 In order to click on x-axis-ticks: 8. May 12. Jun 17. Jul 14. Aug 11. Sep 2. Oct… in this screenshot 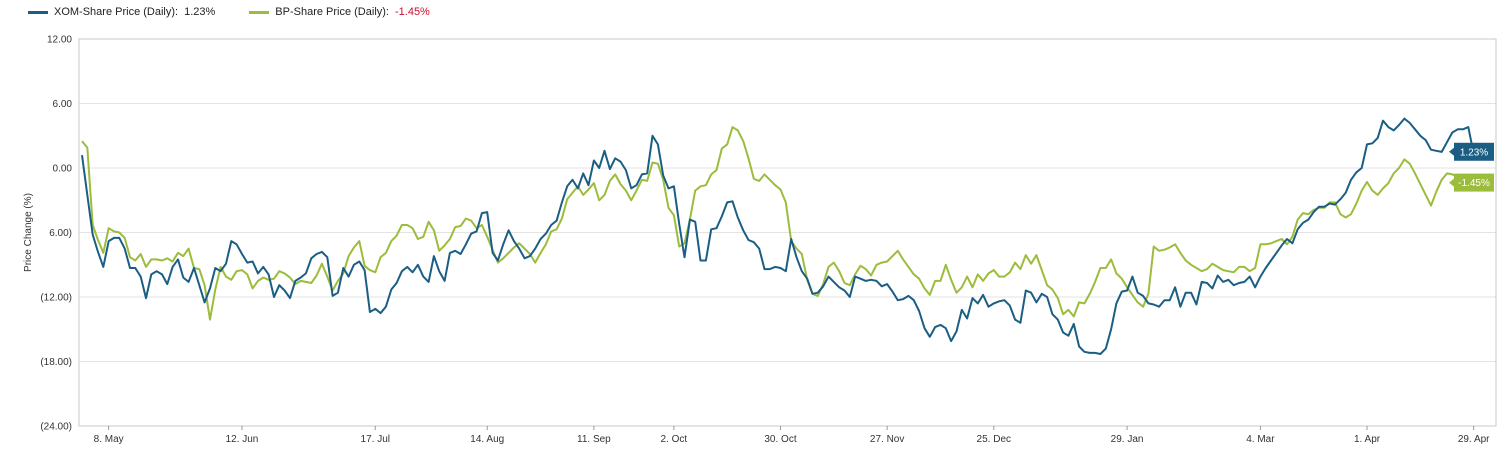, I will do `click(792, 435)`.